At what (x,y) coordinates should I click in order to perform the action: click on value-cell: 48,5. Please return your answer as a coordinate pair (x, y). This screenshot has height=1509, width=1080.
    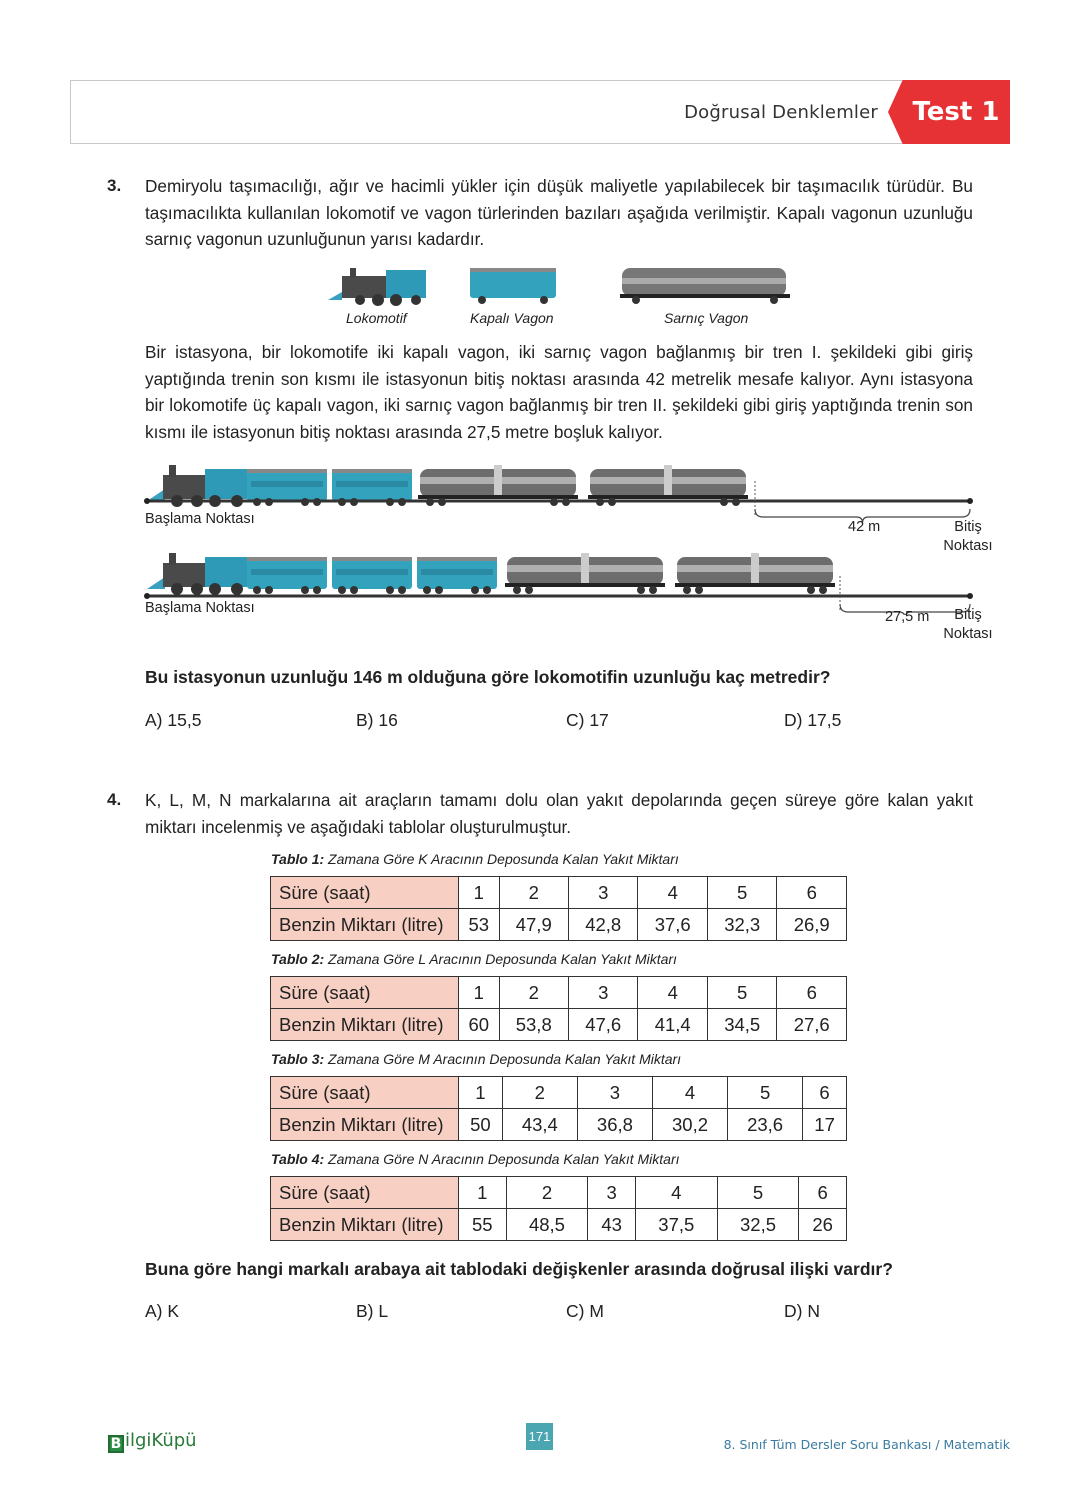
    Looking at the image, I should click on (547, 1224).